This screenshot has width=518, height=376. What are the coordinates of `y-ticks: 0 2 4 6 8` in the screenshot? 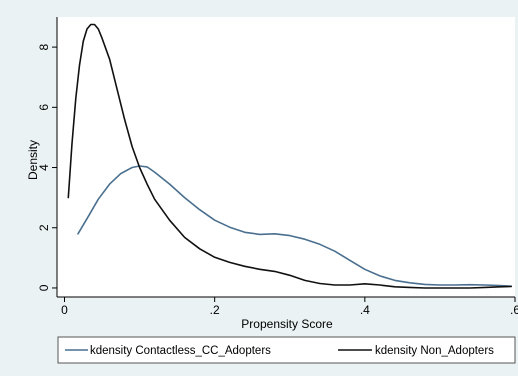 It's located at (47, 167).